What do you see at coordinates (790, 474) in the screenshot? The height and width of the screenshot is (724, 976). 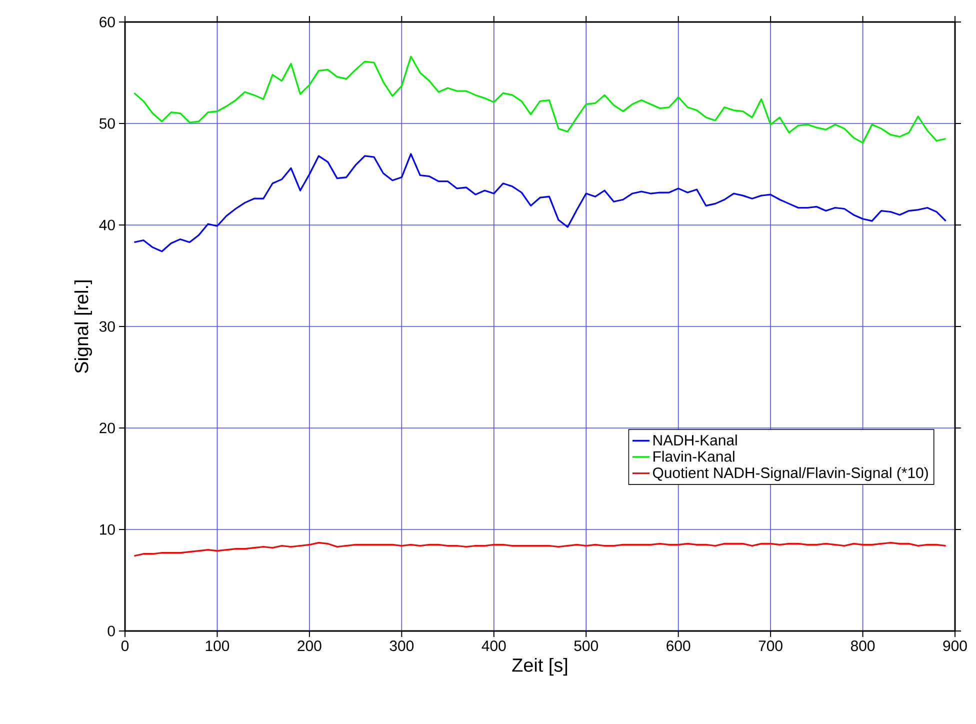 I see `legend-label: Quotient NADH-Signal/Flavin-Signal (*10)` at bounding box center [790, 474].